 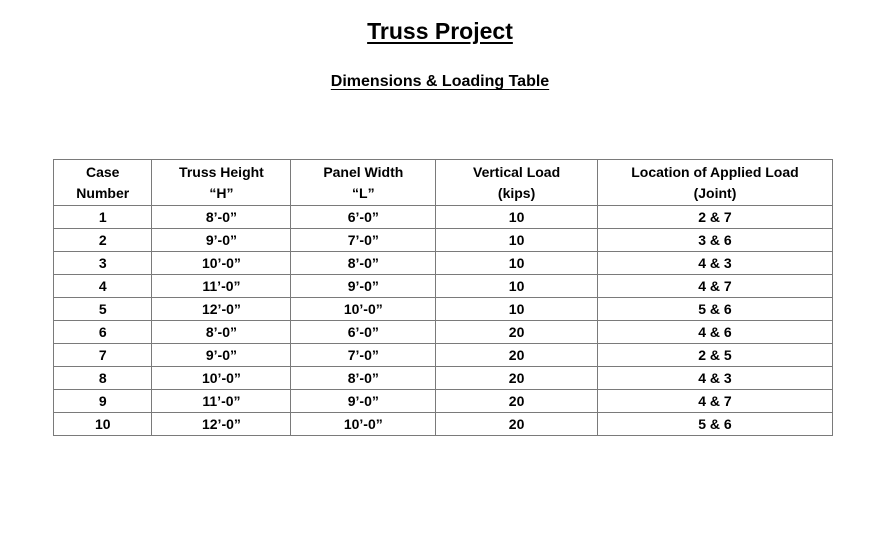 I want to click on table-row: 1 8’-0” 6’-0” 10 2 & 7, so click(x=443, y=217).